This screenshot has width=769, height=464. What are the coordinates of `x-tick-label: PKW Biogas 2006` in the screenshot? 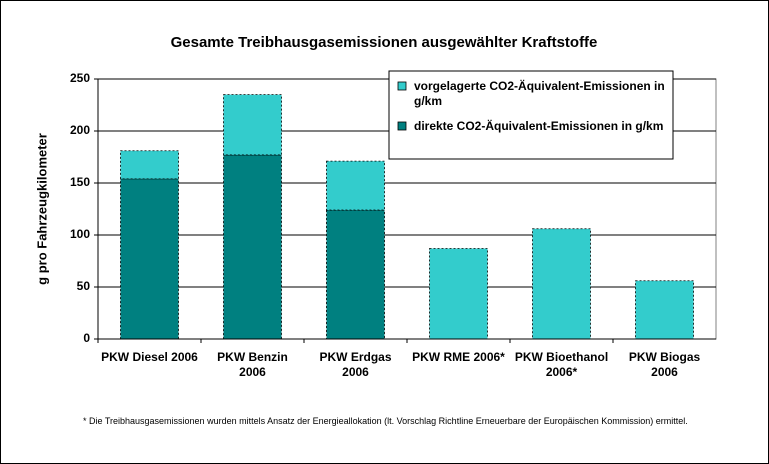 It's located at (664, 364).